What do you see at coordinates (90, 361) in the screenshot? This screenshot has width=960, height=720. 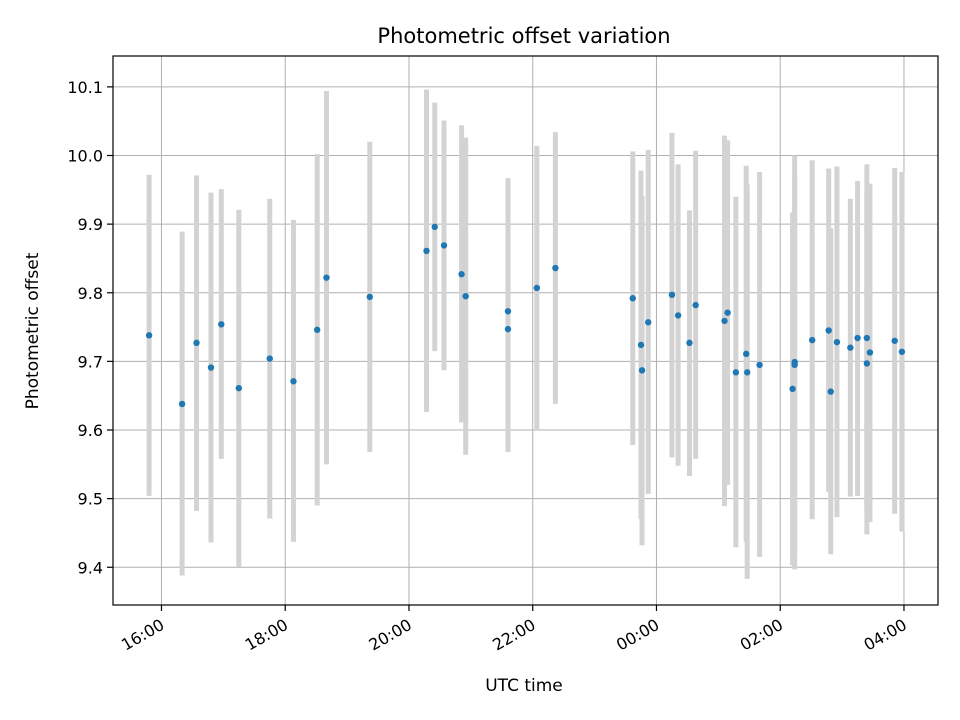 I see `y-tick-label: 9.7` at bounding box center [90, 361].